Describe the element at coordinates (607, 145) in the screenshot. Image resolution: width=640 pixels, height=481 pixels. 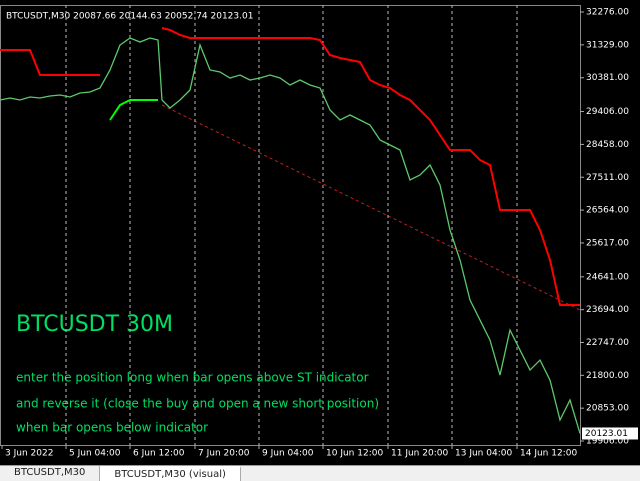
I see `y-tick-label: 28458.00` at that location.